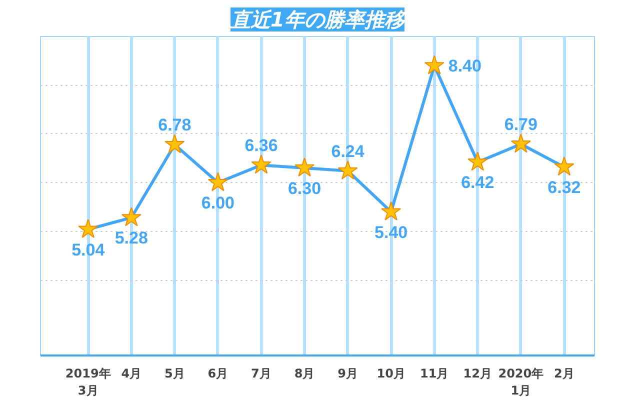 Image resolution: width=624 pixels, height=400 pixels. I want to click on data-label: 6.30, so click(305, 188).